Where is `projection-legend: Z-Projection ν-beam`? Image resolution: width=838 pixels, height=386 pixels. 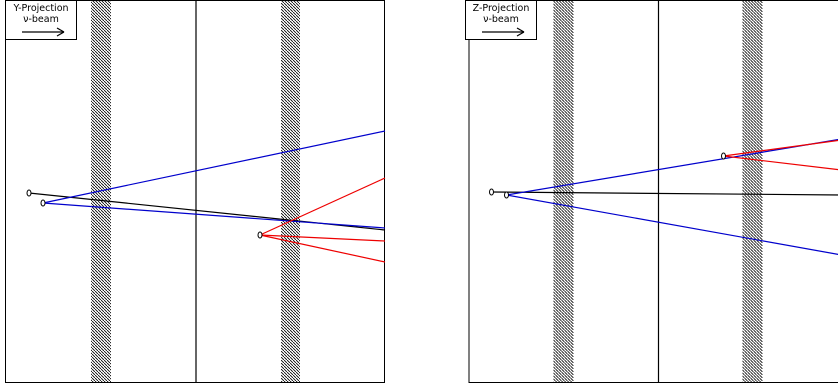 projection-legend: Z-Projection ν-beam is located at coordinates (501, 20).